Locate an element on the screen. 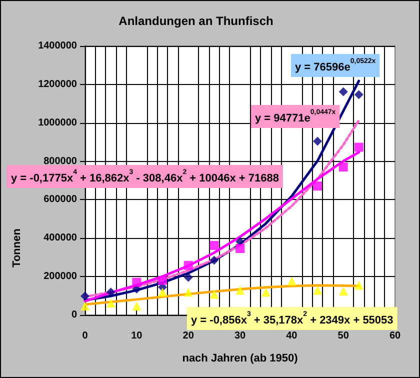  y-tick-label: 600000 is located at coordinates (61, 200).